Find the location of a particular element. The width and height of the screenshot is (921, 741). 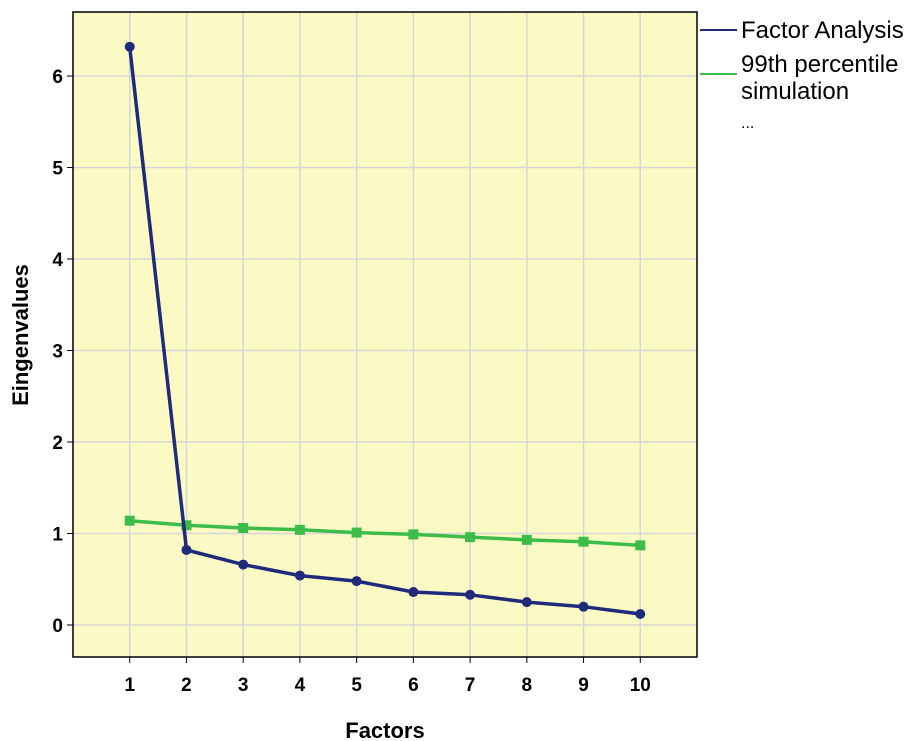

x-tick-label-6: 6 is located at coordinates (413, 685).